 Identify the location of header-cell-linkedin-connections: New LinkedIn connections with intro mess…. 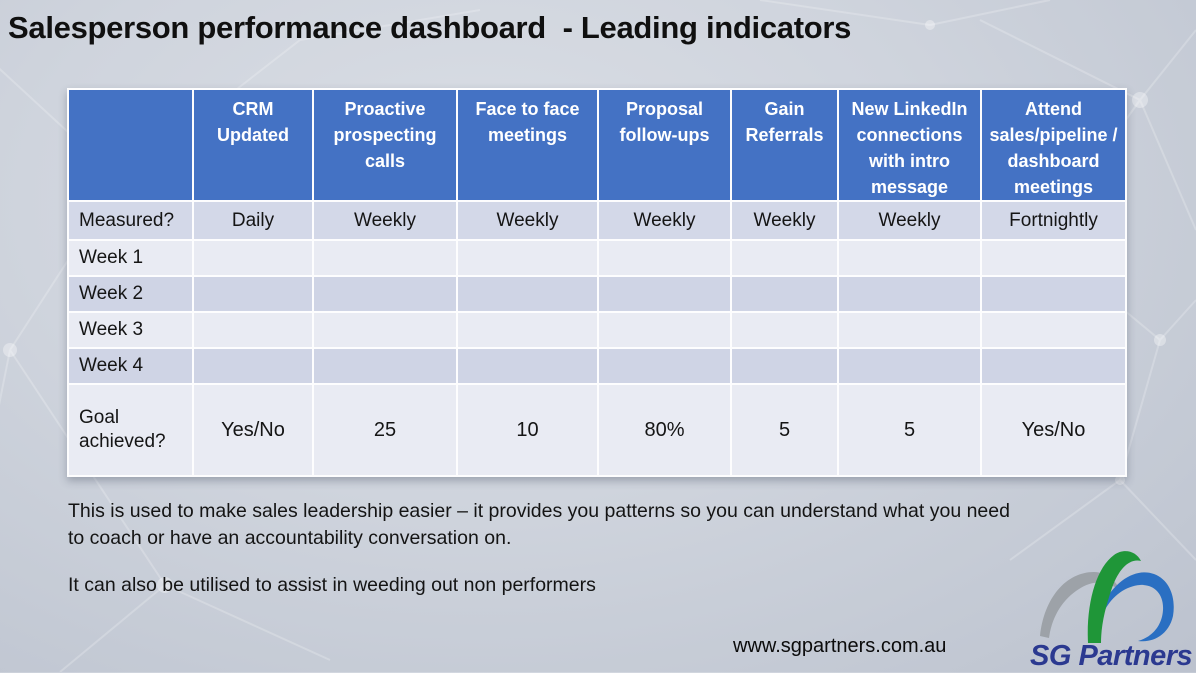
(909, 145).